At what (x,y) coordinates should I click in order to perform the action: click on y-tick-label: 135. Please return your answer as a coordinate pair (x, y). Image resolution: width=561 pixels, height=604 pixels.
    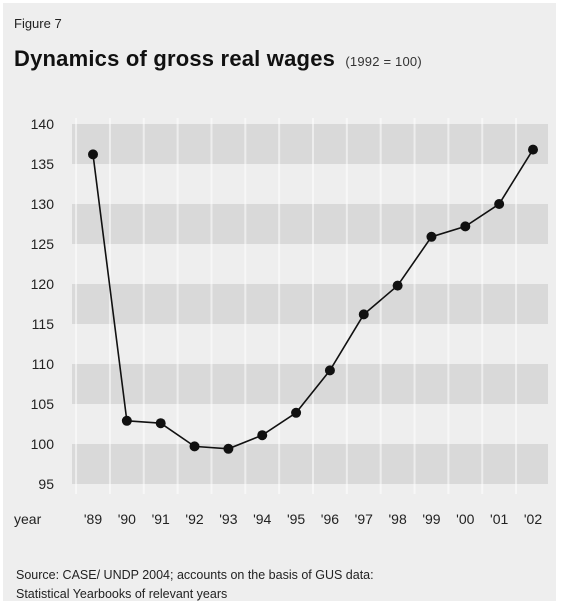
    Looking at the image, I should click on (43, 164).